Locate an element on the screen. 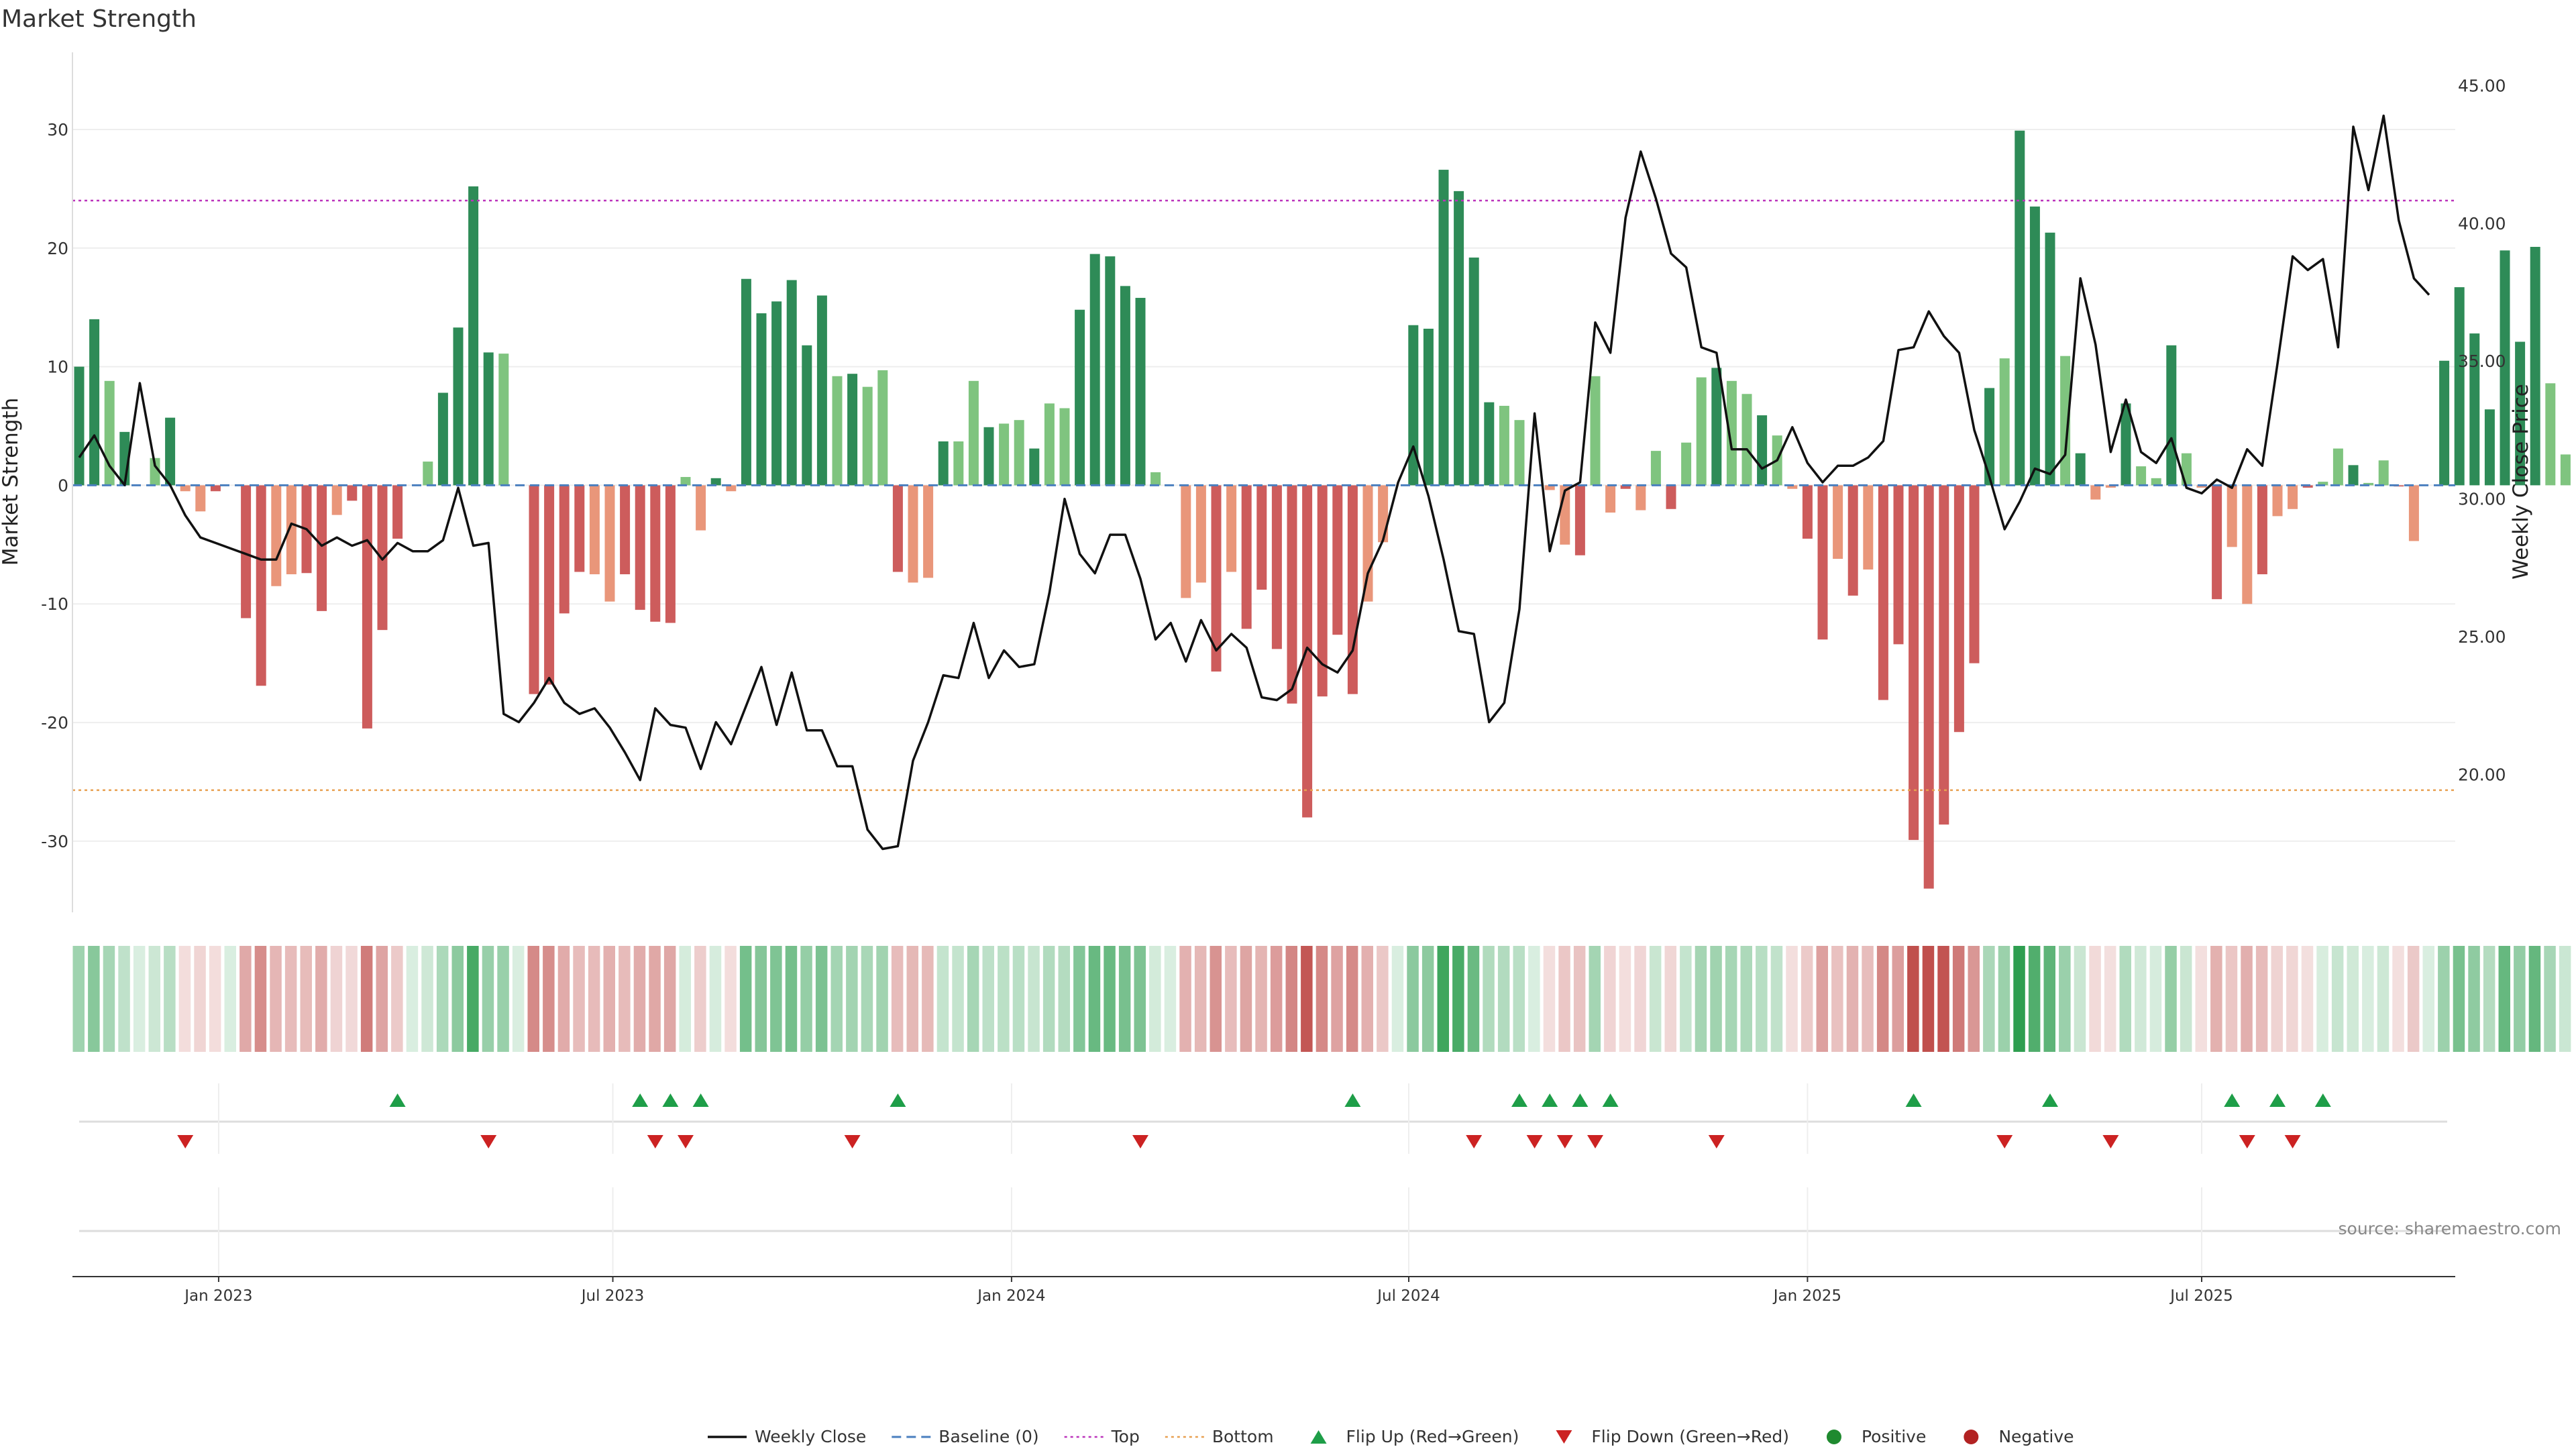 This screenshot has width=2576, height=1449. date-tick-label: Jul 2025 is located at coordinates (2201, 1296).